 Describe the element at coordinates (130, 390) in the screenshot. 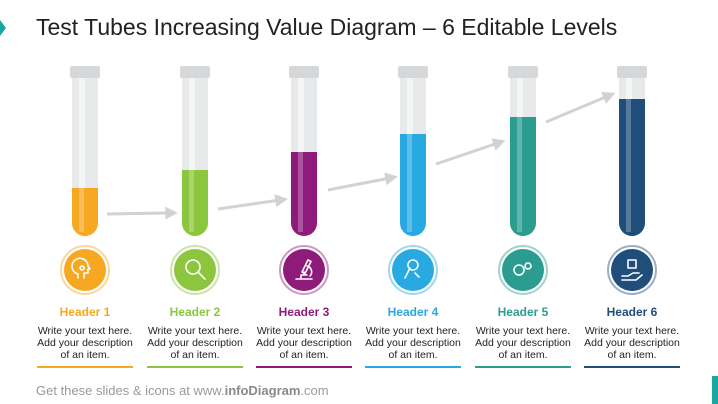

I see `footer-text: Get these slides & icons at www.` at that location.